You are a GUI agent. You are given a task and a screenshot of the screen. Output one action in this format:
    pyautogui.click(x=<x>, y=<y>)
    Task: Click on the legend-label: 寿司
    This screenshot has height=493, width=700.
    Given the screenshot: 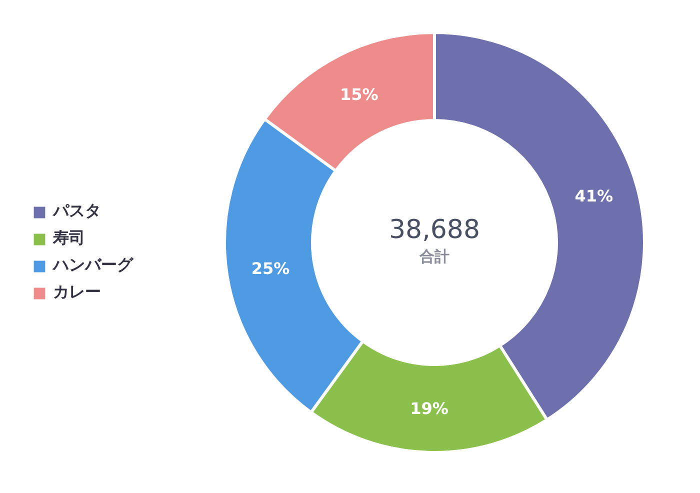 What is the action you would take?
    pyautogui.click(x=69, y=238)
    